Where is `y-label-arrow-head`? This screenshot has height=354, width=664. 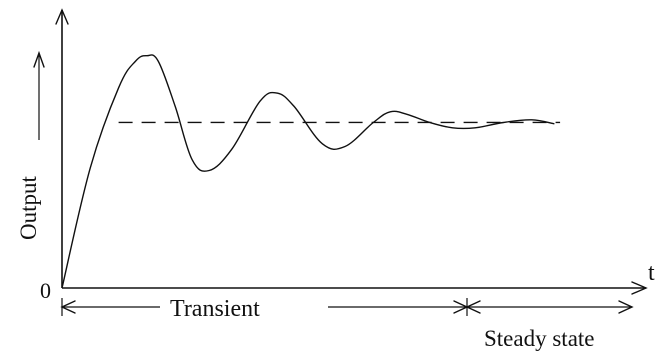 y-label-arrow-head is located at coordinates (39, 59).